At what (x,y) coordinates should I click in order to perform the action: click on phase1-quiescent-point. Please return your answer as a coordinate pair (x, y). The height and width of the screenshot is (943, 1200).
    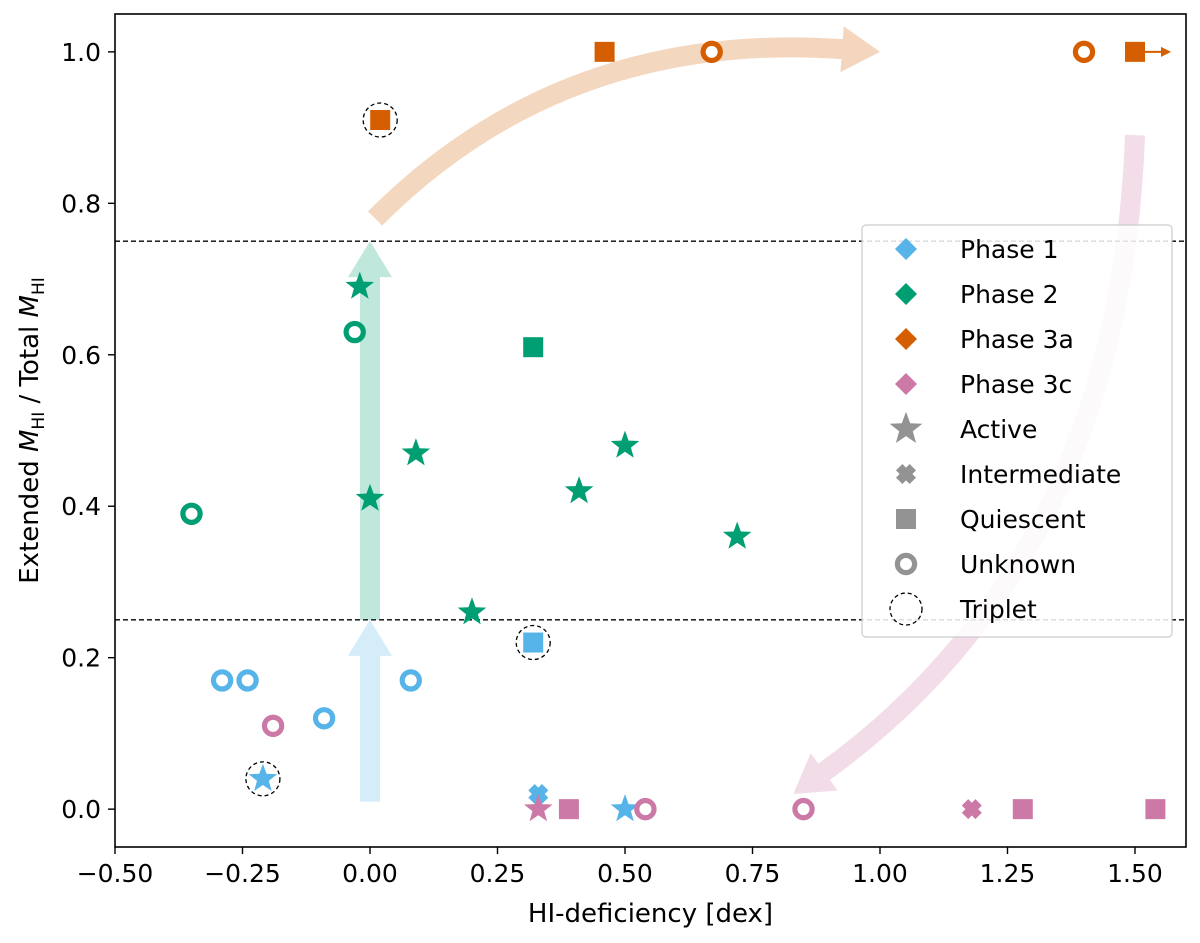
    Looking at the image, I should click on (533, 642).